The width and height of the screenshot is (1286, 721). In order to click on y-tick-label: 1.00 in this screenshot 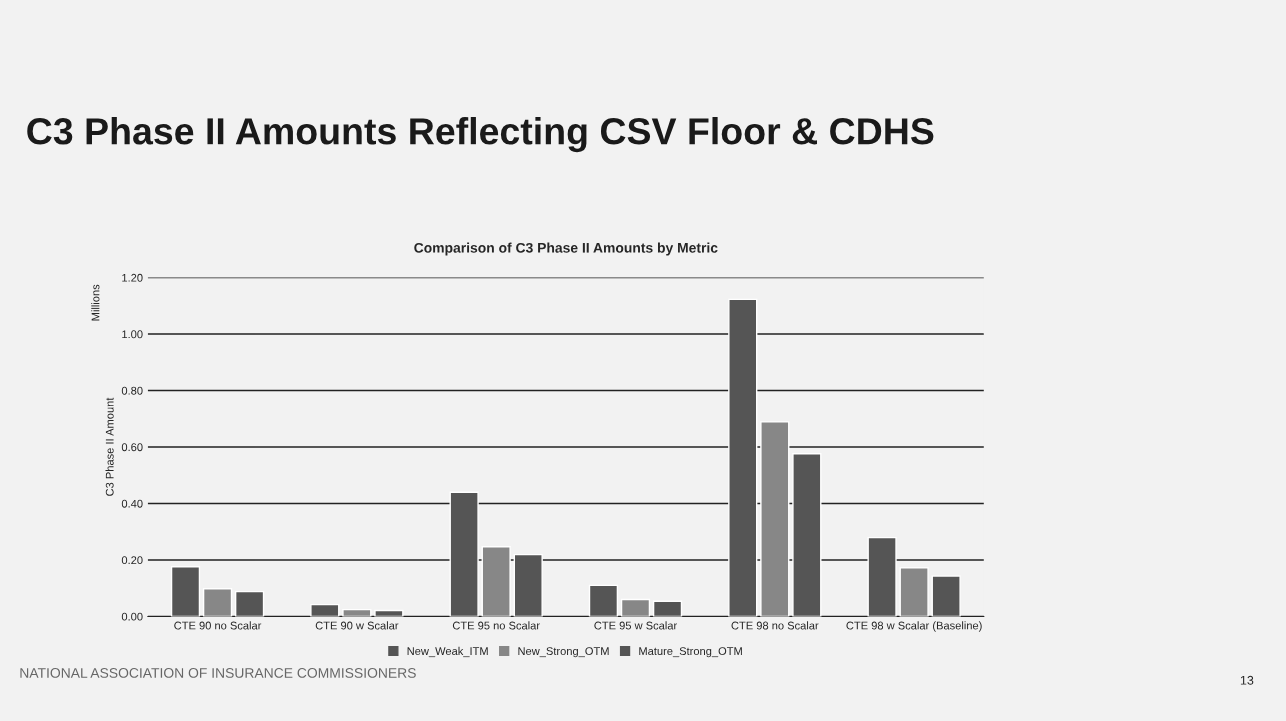, I will do `click(132, 334)`.